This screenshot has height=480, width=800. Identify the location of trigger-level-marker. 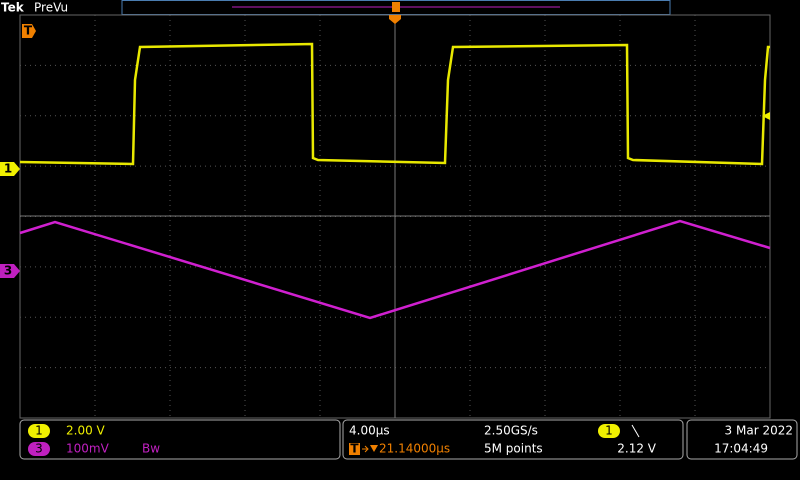
(766, 116).